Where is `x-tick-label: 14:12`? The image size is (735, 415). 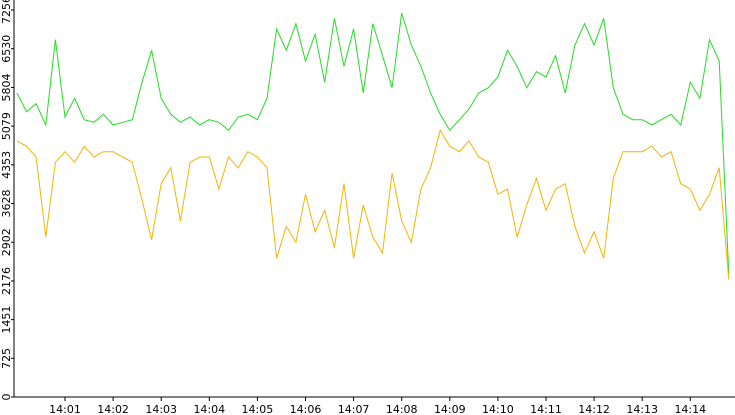
x-tick-label: 14:12 is located at coordinates (594, 409).